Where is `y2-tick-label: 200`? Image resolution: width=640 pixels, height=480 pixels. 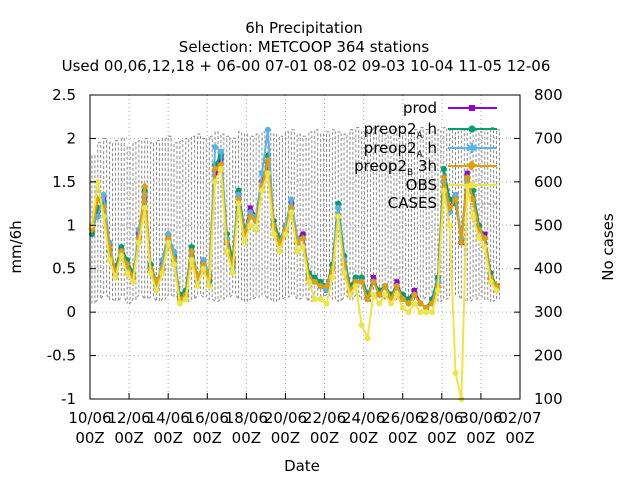
y2-tick-label: 200 is located at coordinates (548, 356).